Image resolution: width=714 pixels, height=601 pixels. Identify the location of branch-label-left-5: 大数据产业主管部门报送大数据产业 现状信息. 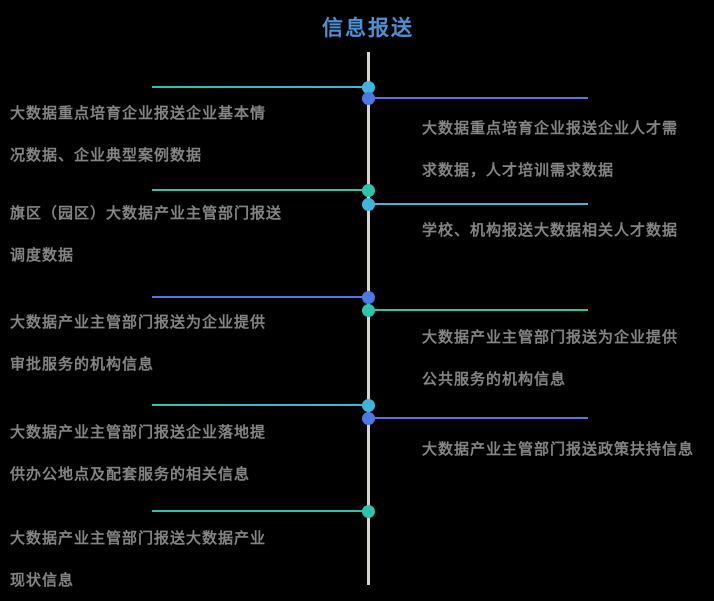
(138, 559).